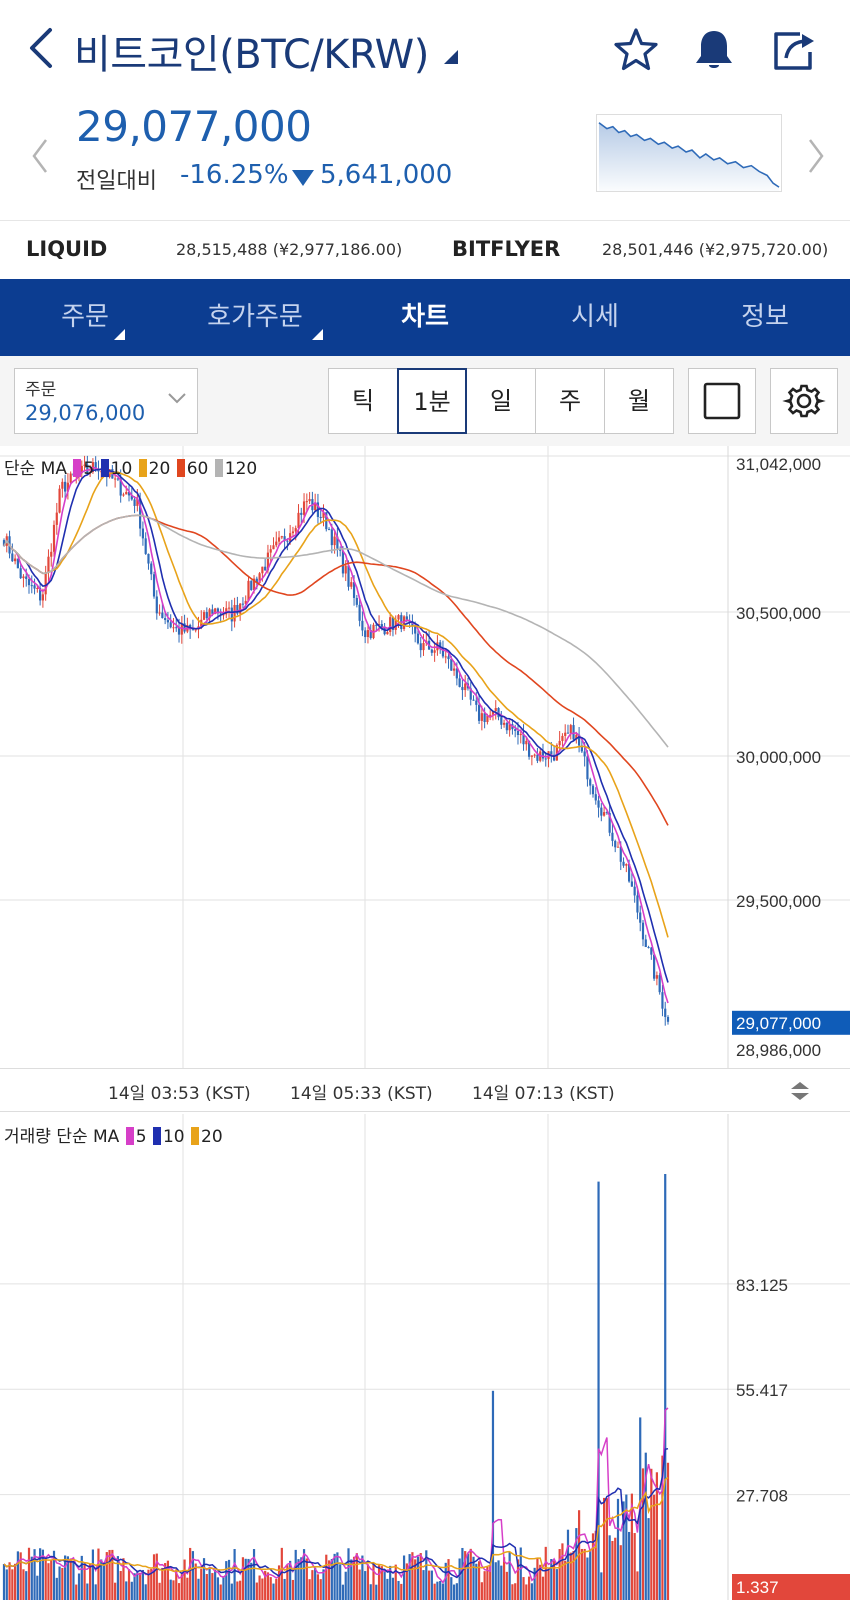 This screenshot has height=1600, width=850. Describe the element at coordinates (361, 1094) in the screenshot. I see `time-tick-label: 14일 05:33 (KST)` at that location.